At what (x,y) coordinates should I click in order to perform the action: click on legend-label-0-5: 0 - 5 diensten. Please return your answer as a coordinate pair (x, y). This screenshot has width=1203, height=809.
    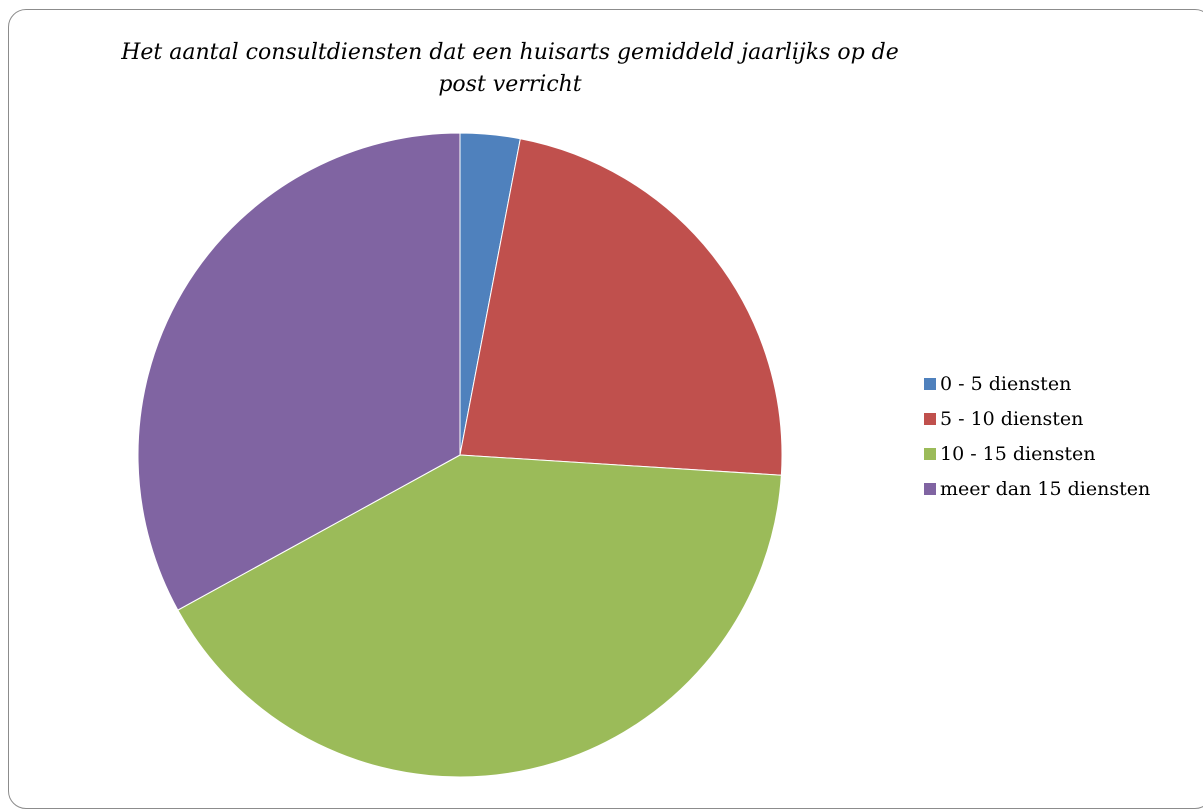
    Looking at the image, I should click on (1006, 384).